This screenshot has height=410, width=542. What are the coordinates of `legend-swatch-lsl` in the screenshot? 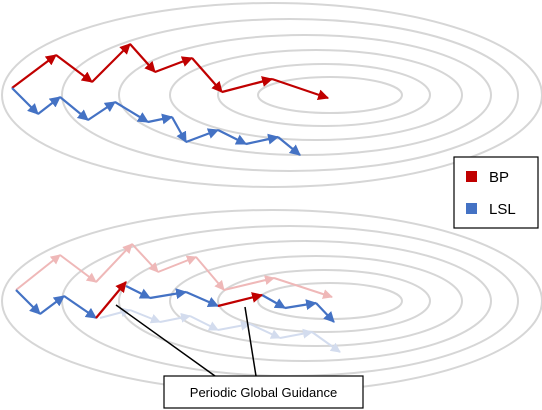 It's located at (471, 208).